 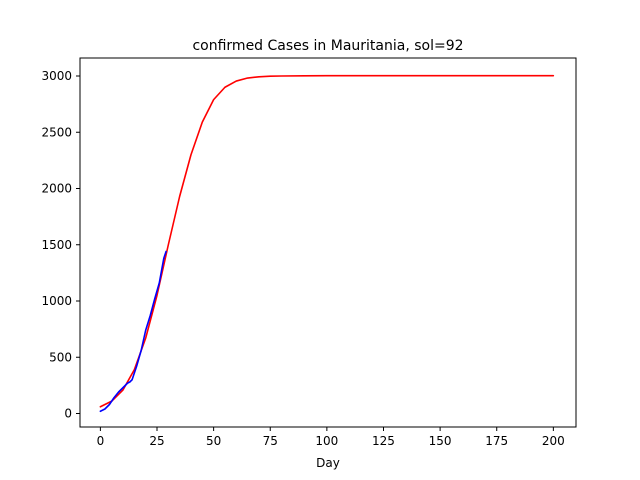 What do you see at coordinates (133, 331) in the screenshot?
I see `observed-cases-line` at bounding box center [133, 331].